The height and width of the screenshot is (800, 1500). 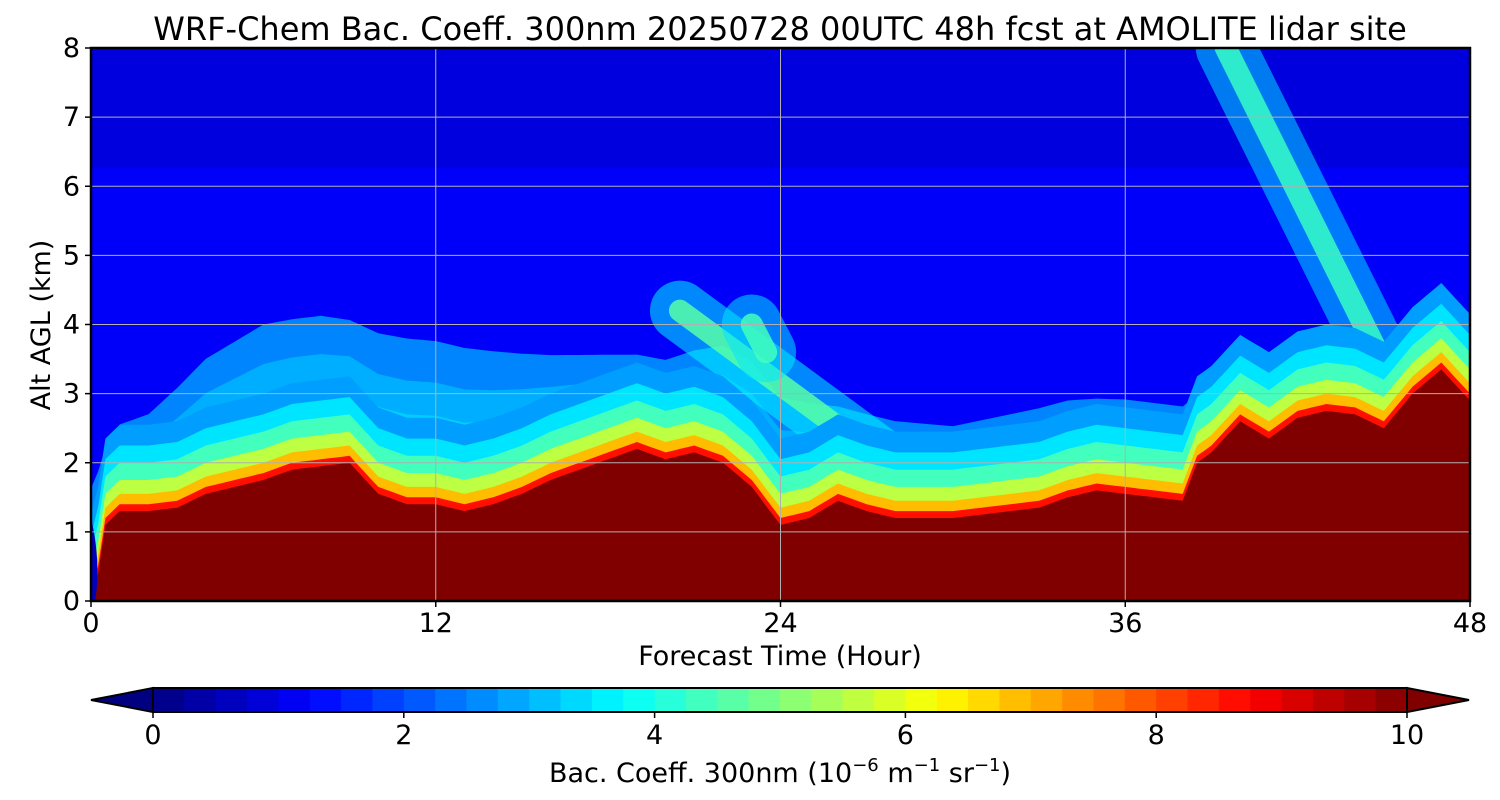 I want to click on colorbar-tick-label: 0, so click(x=152, y=735).